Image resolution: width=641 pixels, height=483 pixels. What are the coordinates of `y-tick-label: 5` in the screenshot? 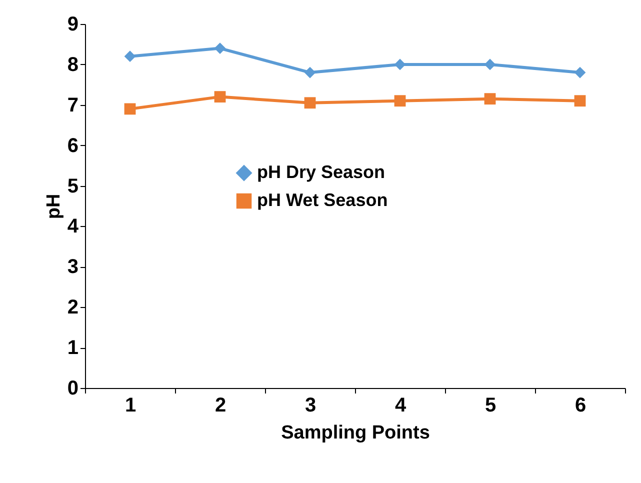 It's located at (72, 186).